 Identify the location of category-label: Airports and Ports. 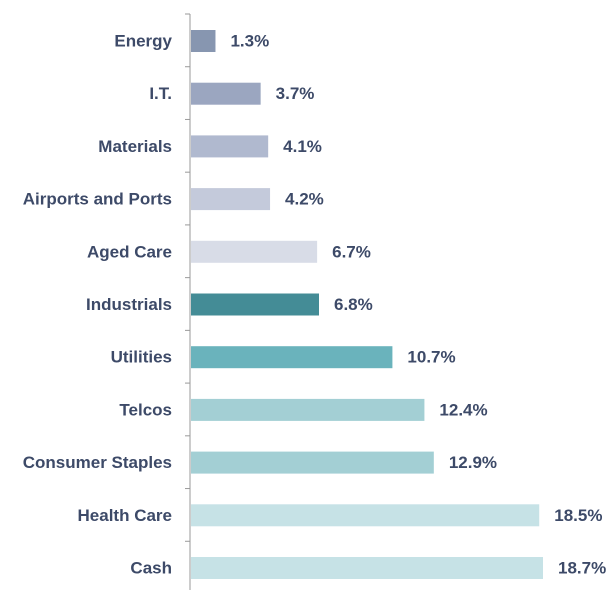
(97, 199).